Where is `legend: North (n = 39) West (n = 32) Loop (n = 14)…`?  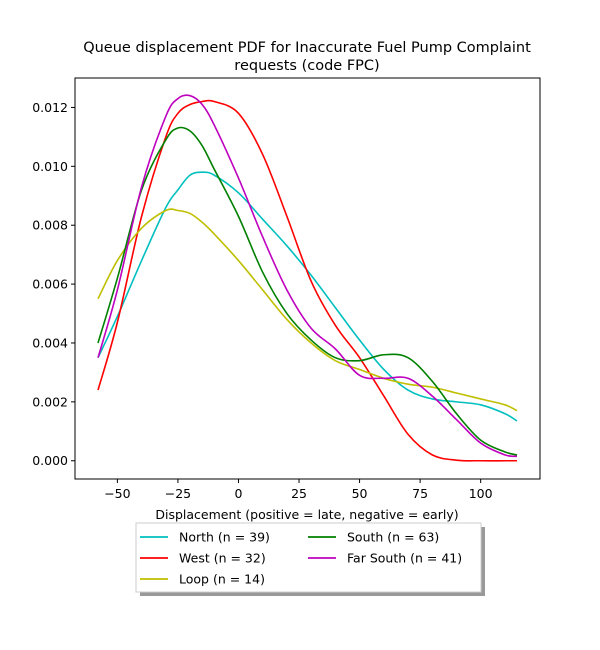 legend: North (n = 39) West (n = 32) Loop (n = 14)… is located at coordinates (310, 559).